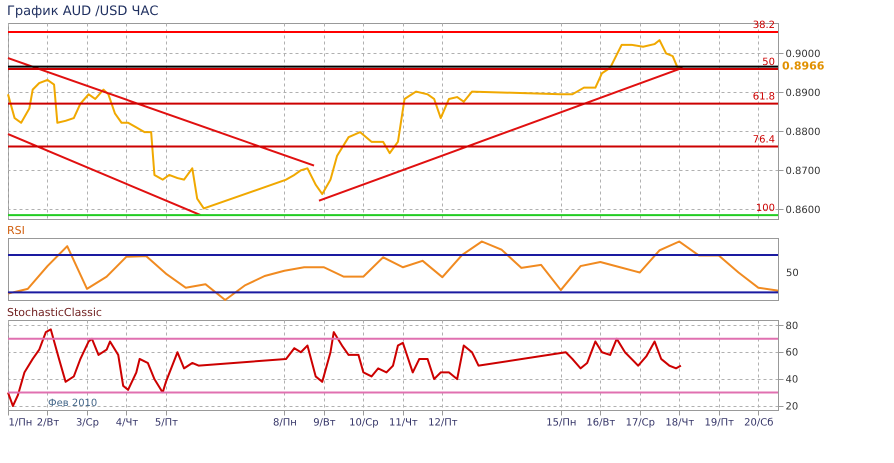 This screenshot has width=894, height=463. Describe the element at coordinates (166, 423) in the screenshot. I see `x-tick-label: 5/Пт` at that location.